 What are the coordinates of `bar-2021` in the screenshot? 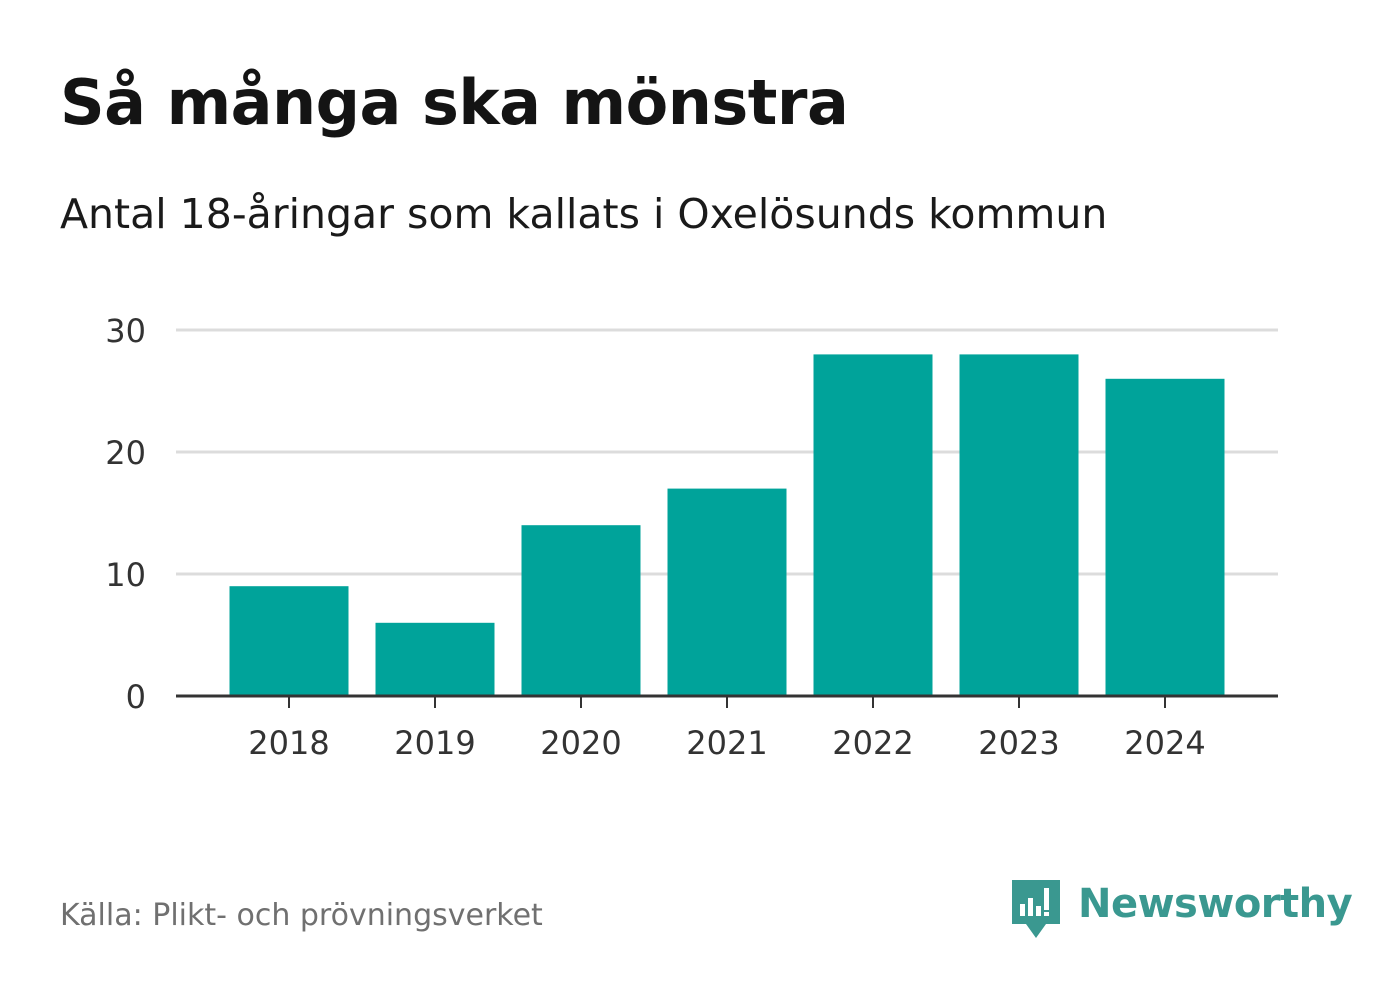 It's located at (727, 592).